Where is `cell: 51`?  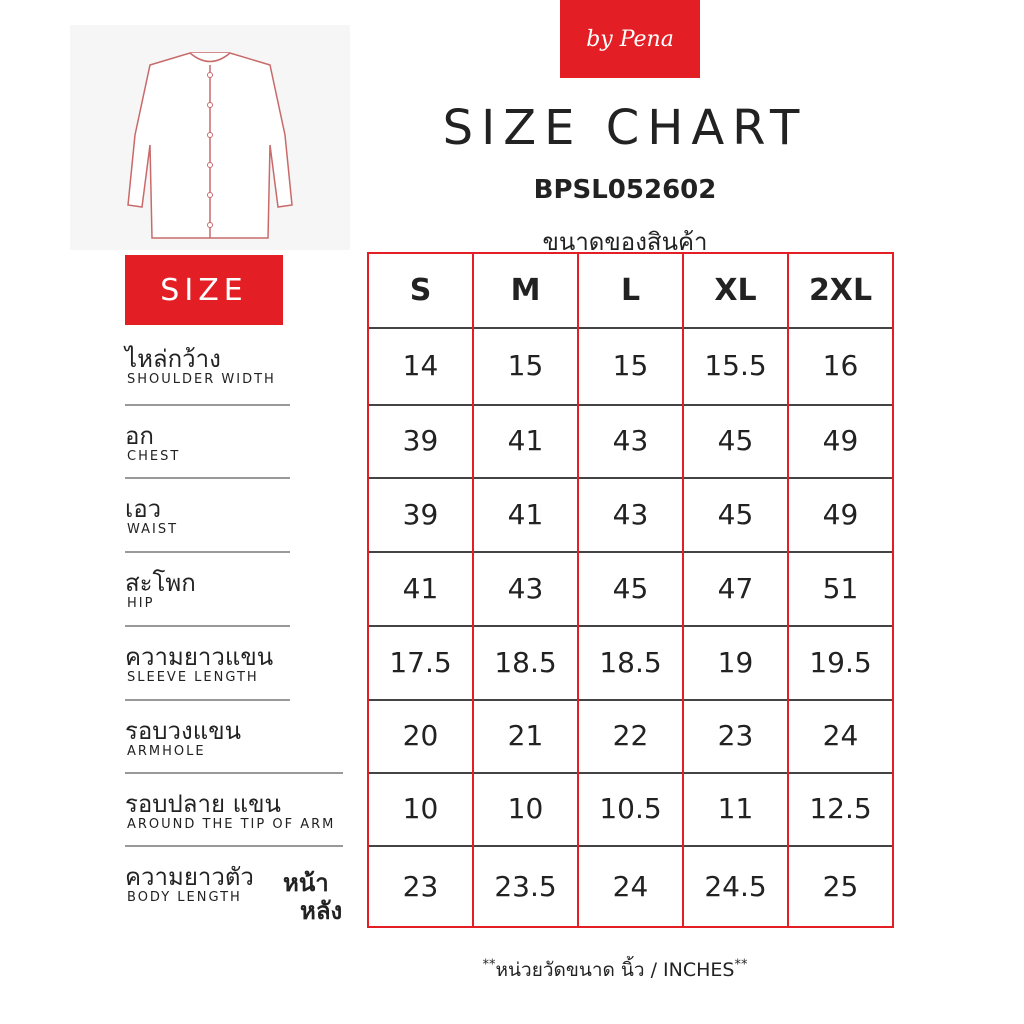
cell: 51 is located at coordinates (840, 588).